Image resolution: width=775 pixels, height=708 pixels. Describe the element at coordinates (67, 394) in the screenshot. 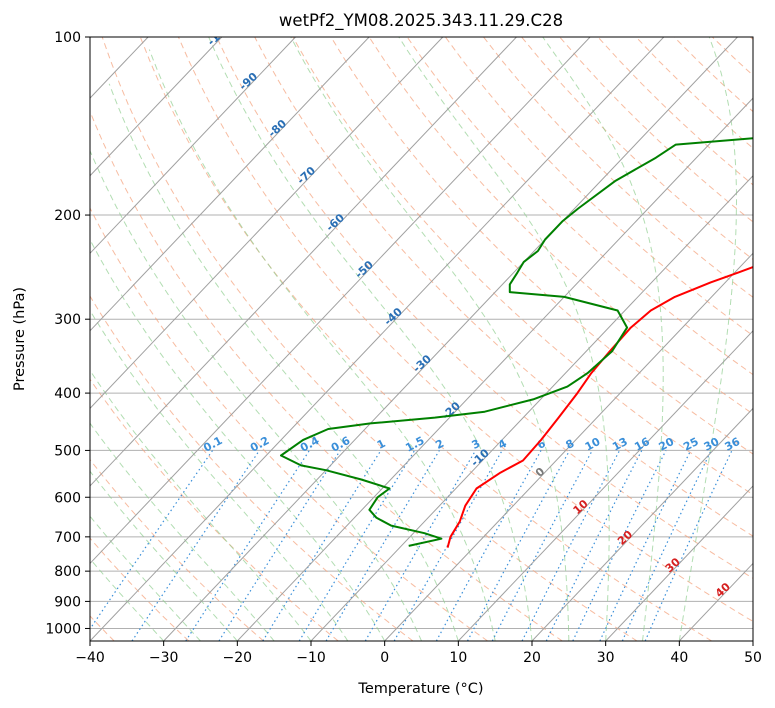

I see `y-tick-label: 400` at that location.